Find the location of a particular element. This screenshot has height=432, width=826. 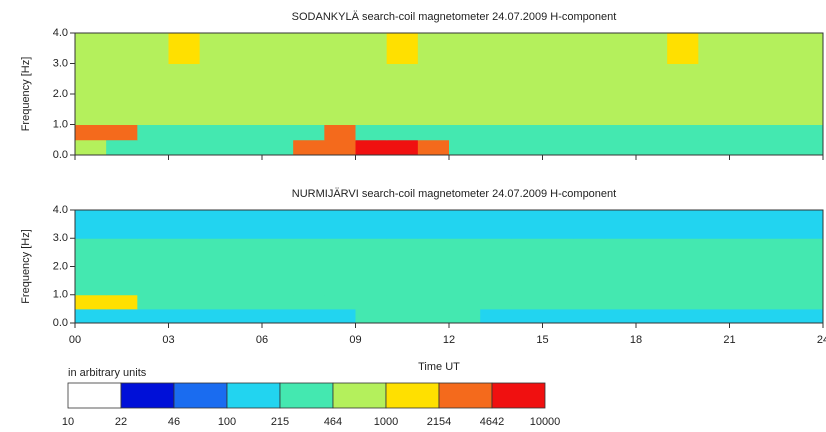

y-tick-label: 0.0 is located at coordinates (60, 323).